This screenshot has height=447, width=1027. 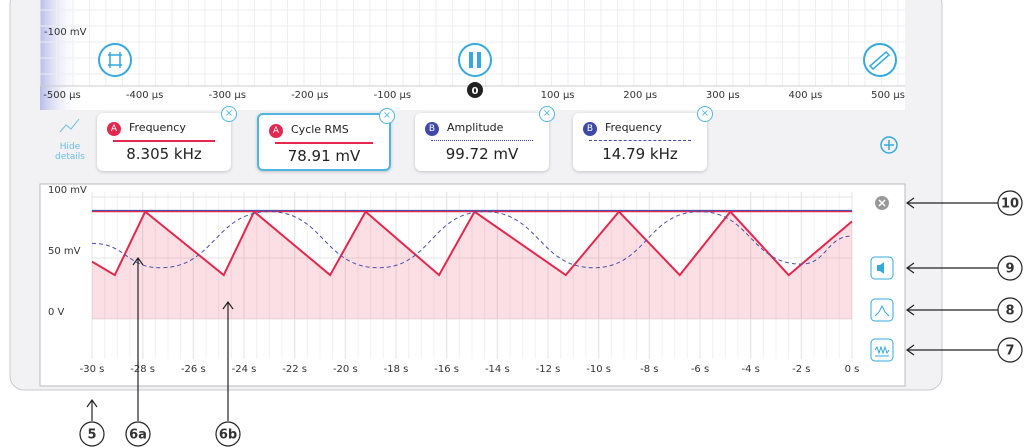 What do you see at coordinates (548, 369) in the screenshot?
I see `x-tick-label: -12 s` at bounding box center [548, 369].